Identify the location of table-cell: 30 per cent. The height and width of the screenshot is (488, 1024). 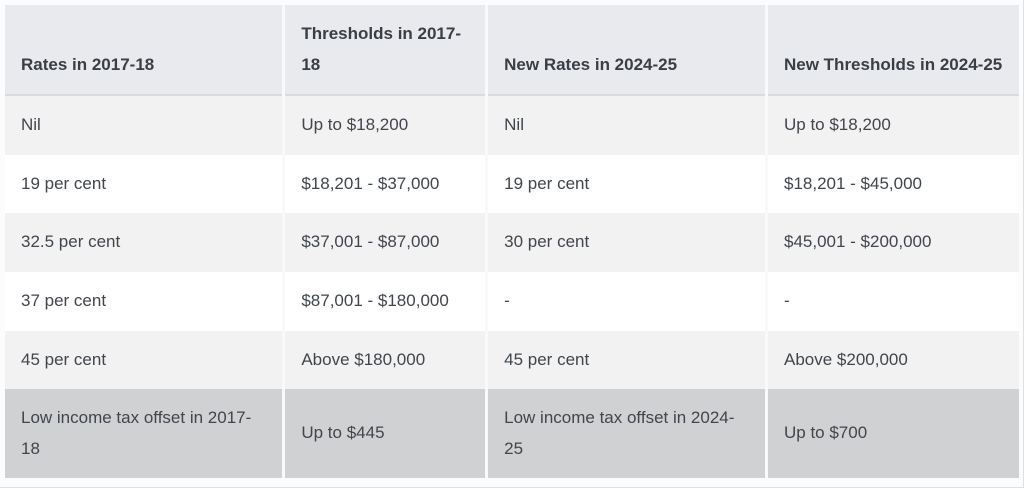
(626, 242).